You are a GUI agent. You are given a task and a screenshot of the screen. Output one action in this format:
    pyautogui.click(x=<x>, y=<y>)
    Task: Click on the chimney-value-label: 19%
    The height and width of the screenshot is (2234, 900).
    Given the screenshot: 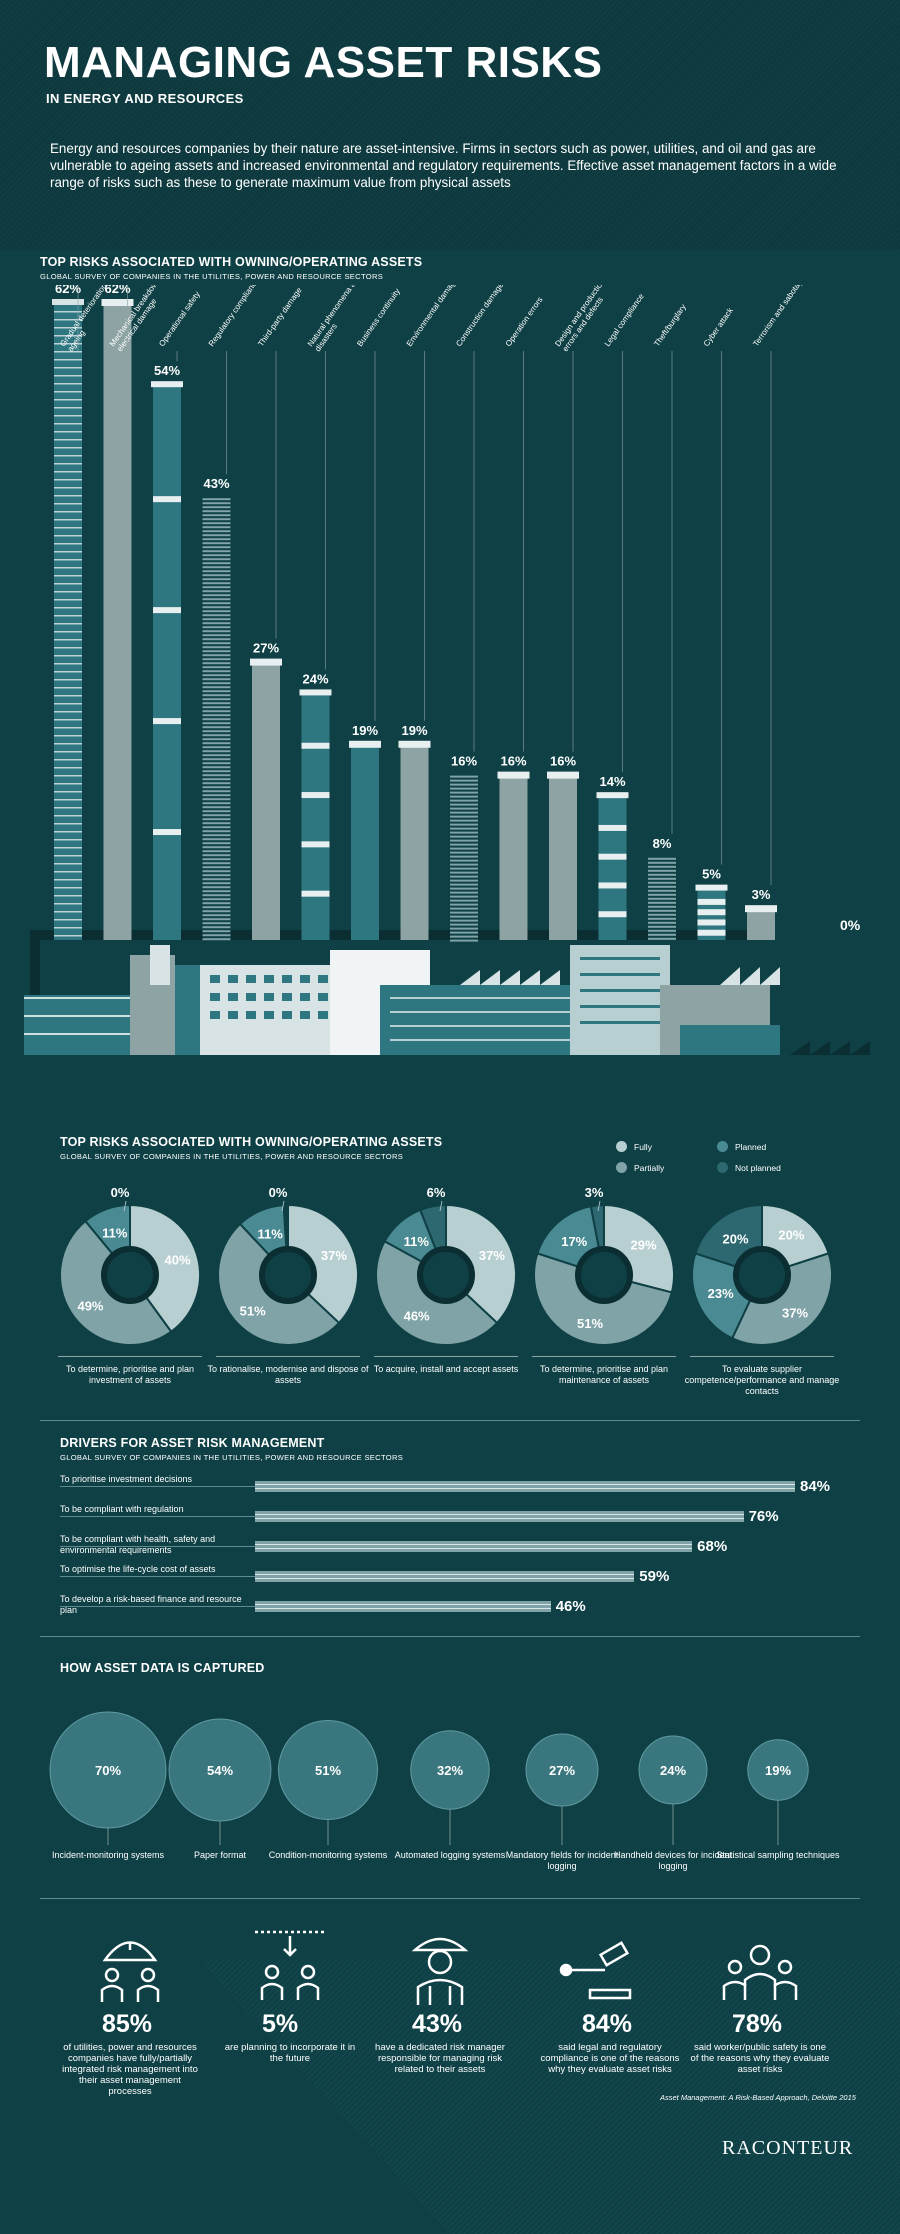 What is the action you would take?
    pyautogui.click(x=414, y=730)
    